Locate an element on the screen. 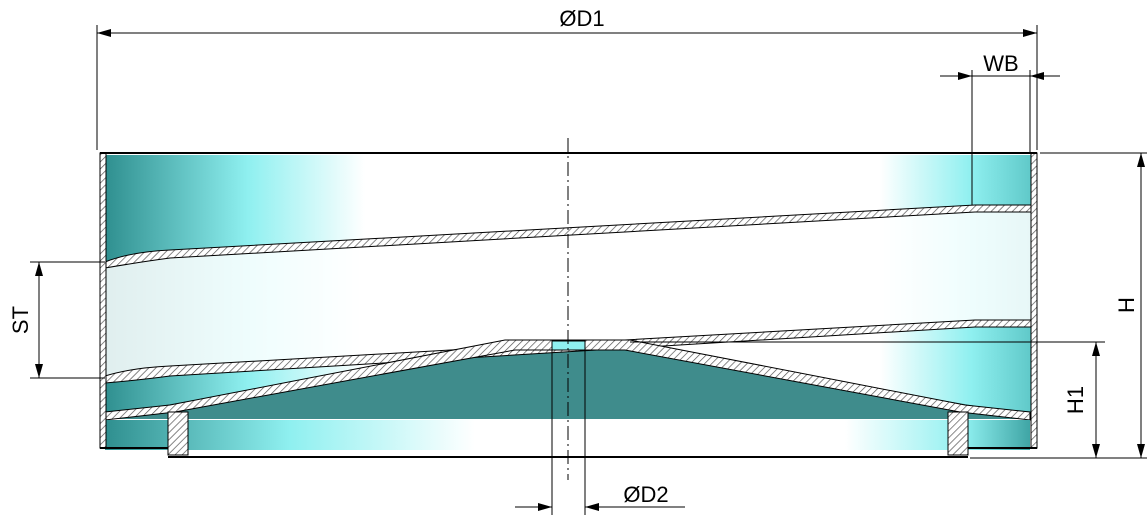  dimension-label: ØD1 is located at coordinates (581, 18).